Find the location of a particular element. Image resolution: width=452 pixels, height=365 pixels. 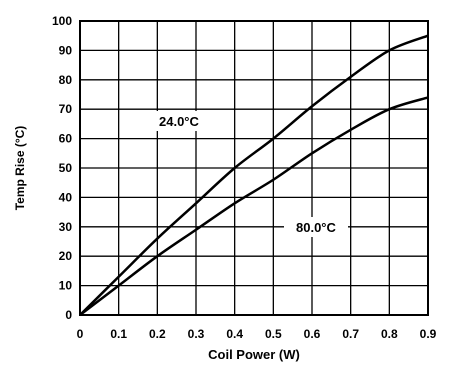

y-tick-label: 60 is located at coordinates (66, 139).